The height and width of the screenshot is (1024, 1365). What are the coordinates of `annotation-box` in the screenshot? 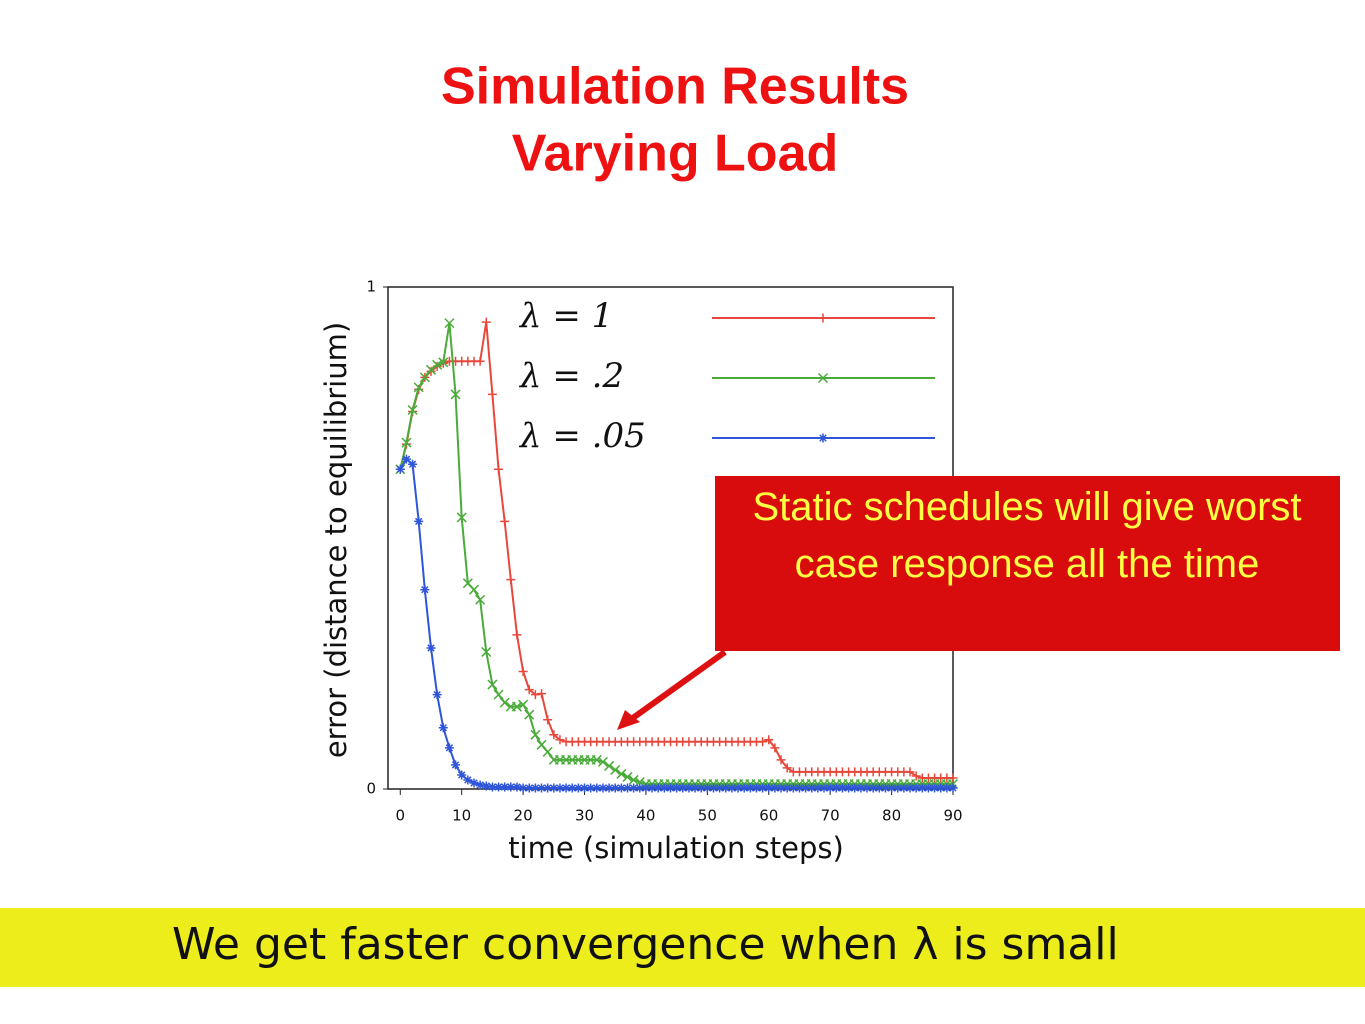 It's located at (1027, 563).